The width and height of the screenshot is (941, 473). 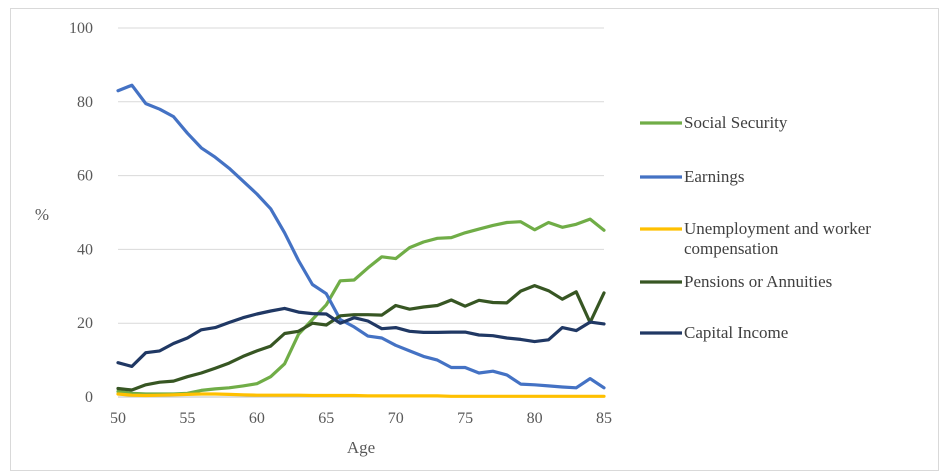 What do you see at coordinates (89, 397) in the screenshot?
I see `y-tick-label: 0` at bounding box center [89, 397].